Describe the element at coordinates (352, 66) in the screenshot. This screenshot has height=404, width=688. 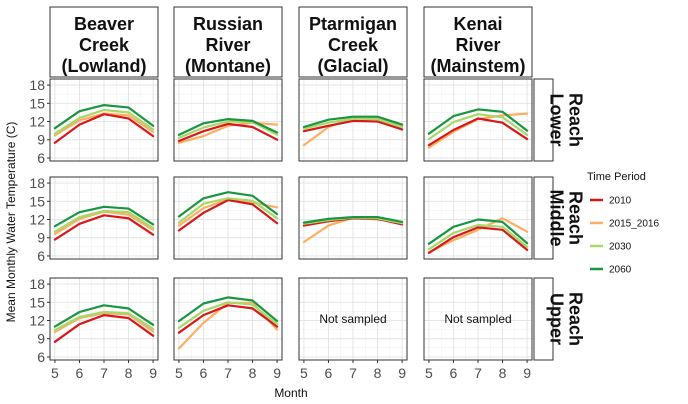
I see `column-strip-label: (Glacial)` at that location.